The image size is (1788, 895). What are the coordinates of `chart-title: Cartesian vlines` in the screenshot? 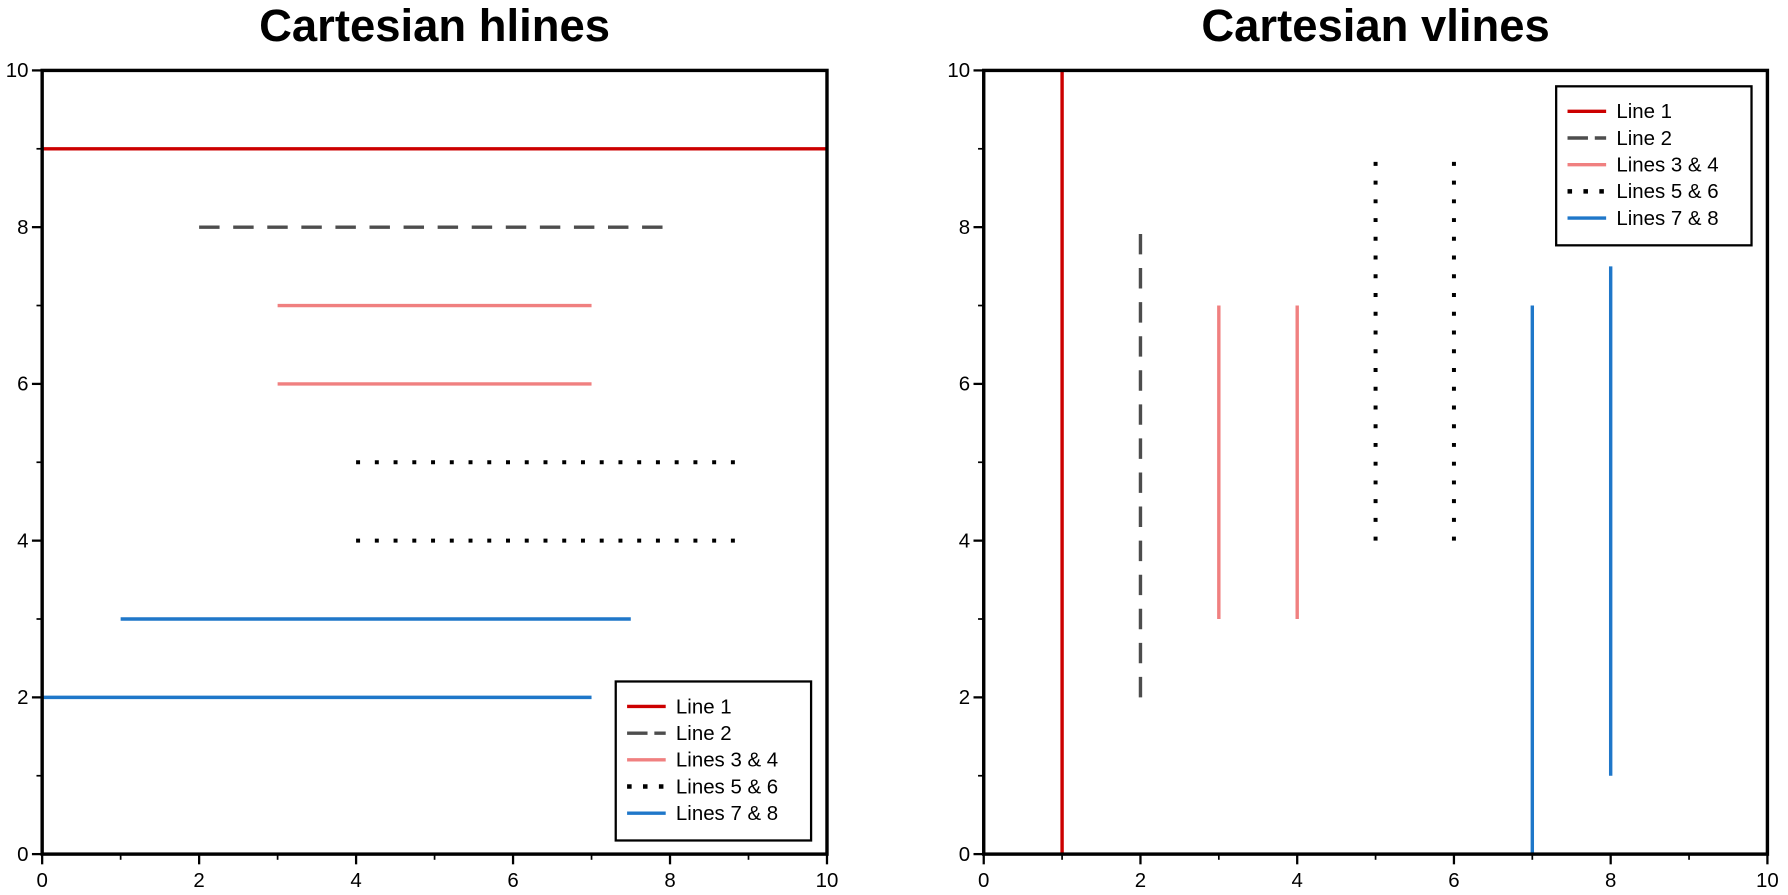 It's located at (1375, 25).